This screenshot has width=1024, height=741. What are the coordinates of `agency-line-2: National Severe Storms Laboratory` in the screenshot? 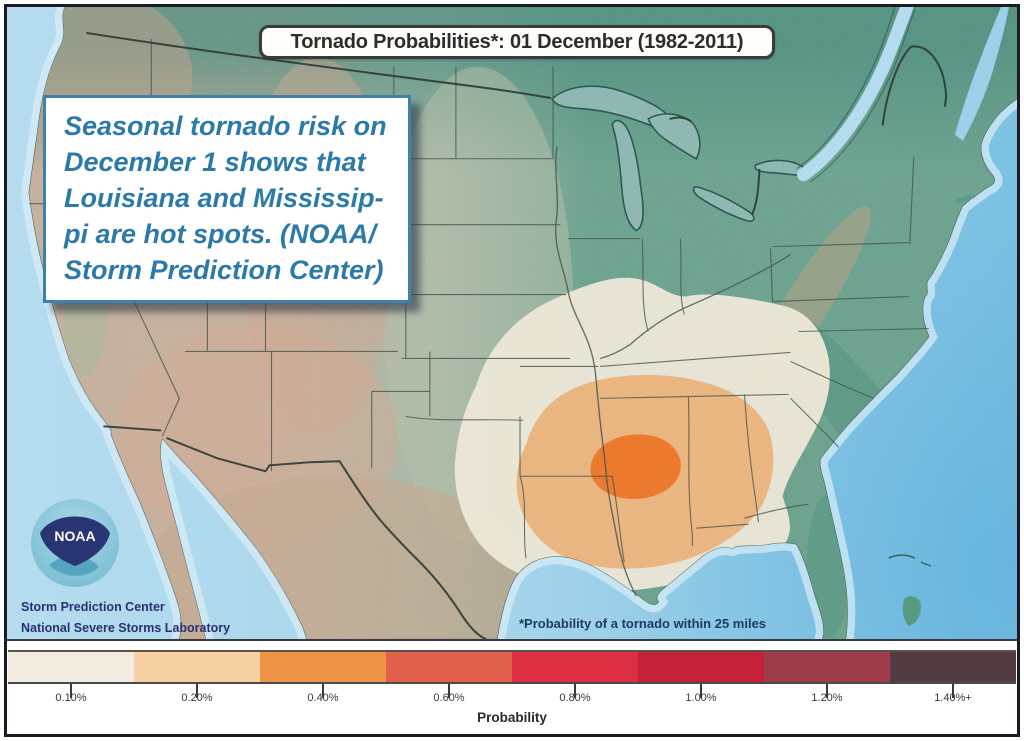 It's located at (126, 628).